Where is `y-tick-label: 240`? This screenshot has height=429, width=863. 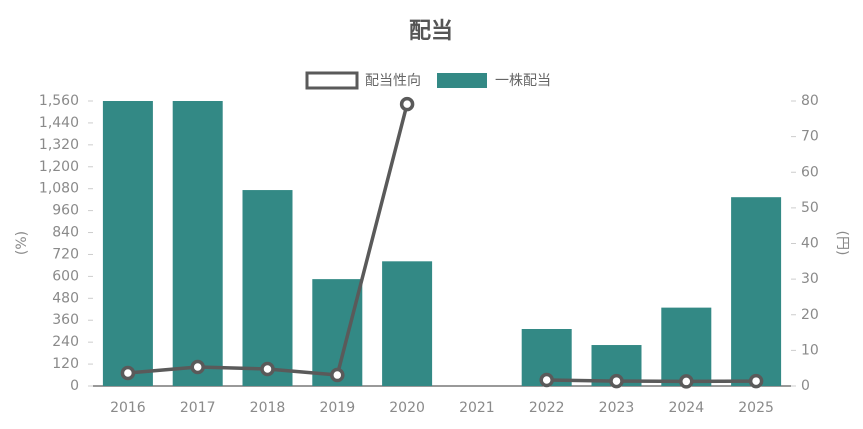 y-tick-label: 240 is located at coordinates (65, 342).